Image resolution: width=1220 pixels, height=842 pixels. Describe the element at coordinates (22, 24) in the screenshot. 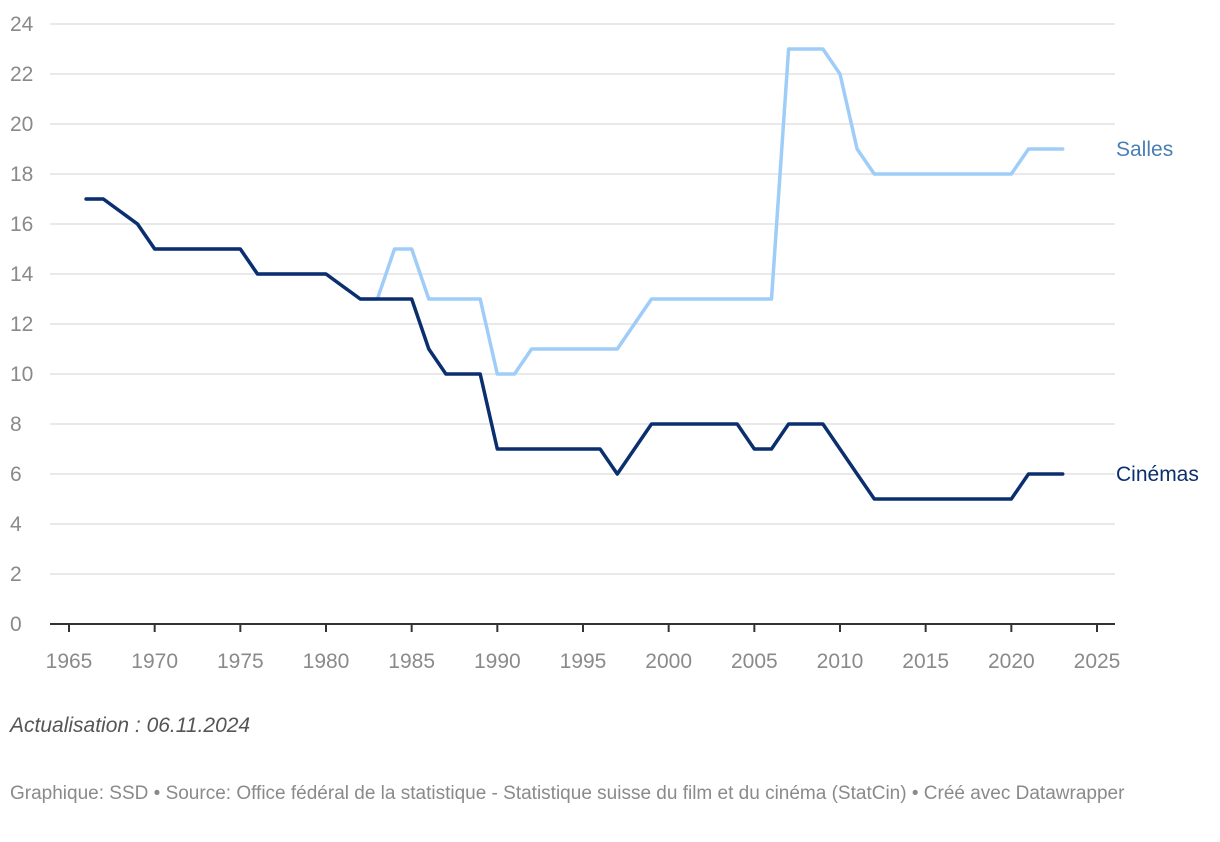

I see `y-tick-label: 24` at that location.